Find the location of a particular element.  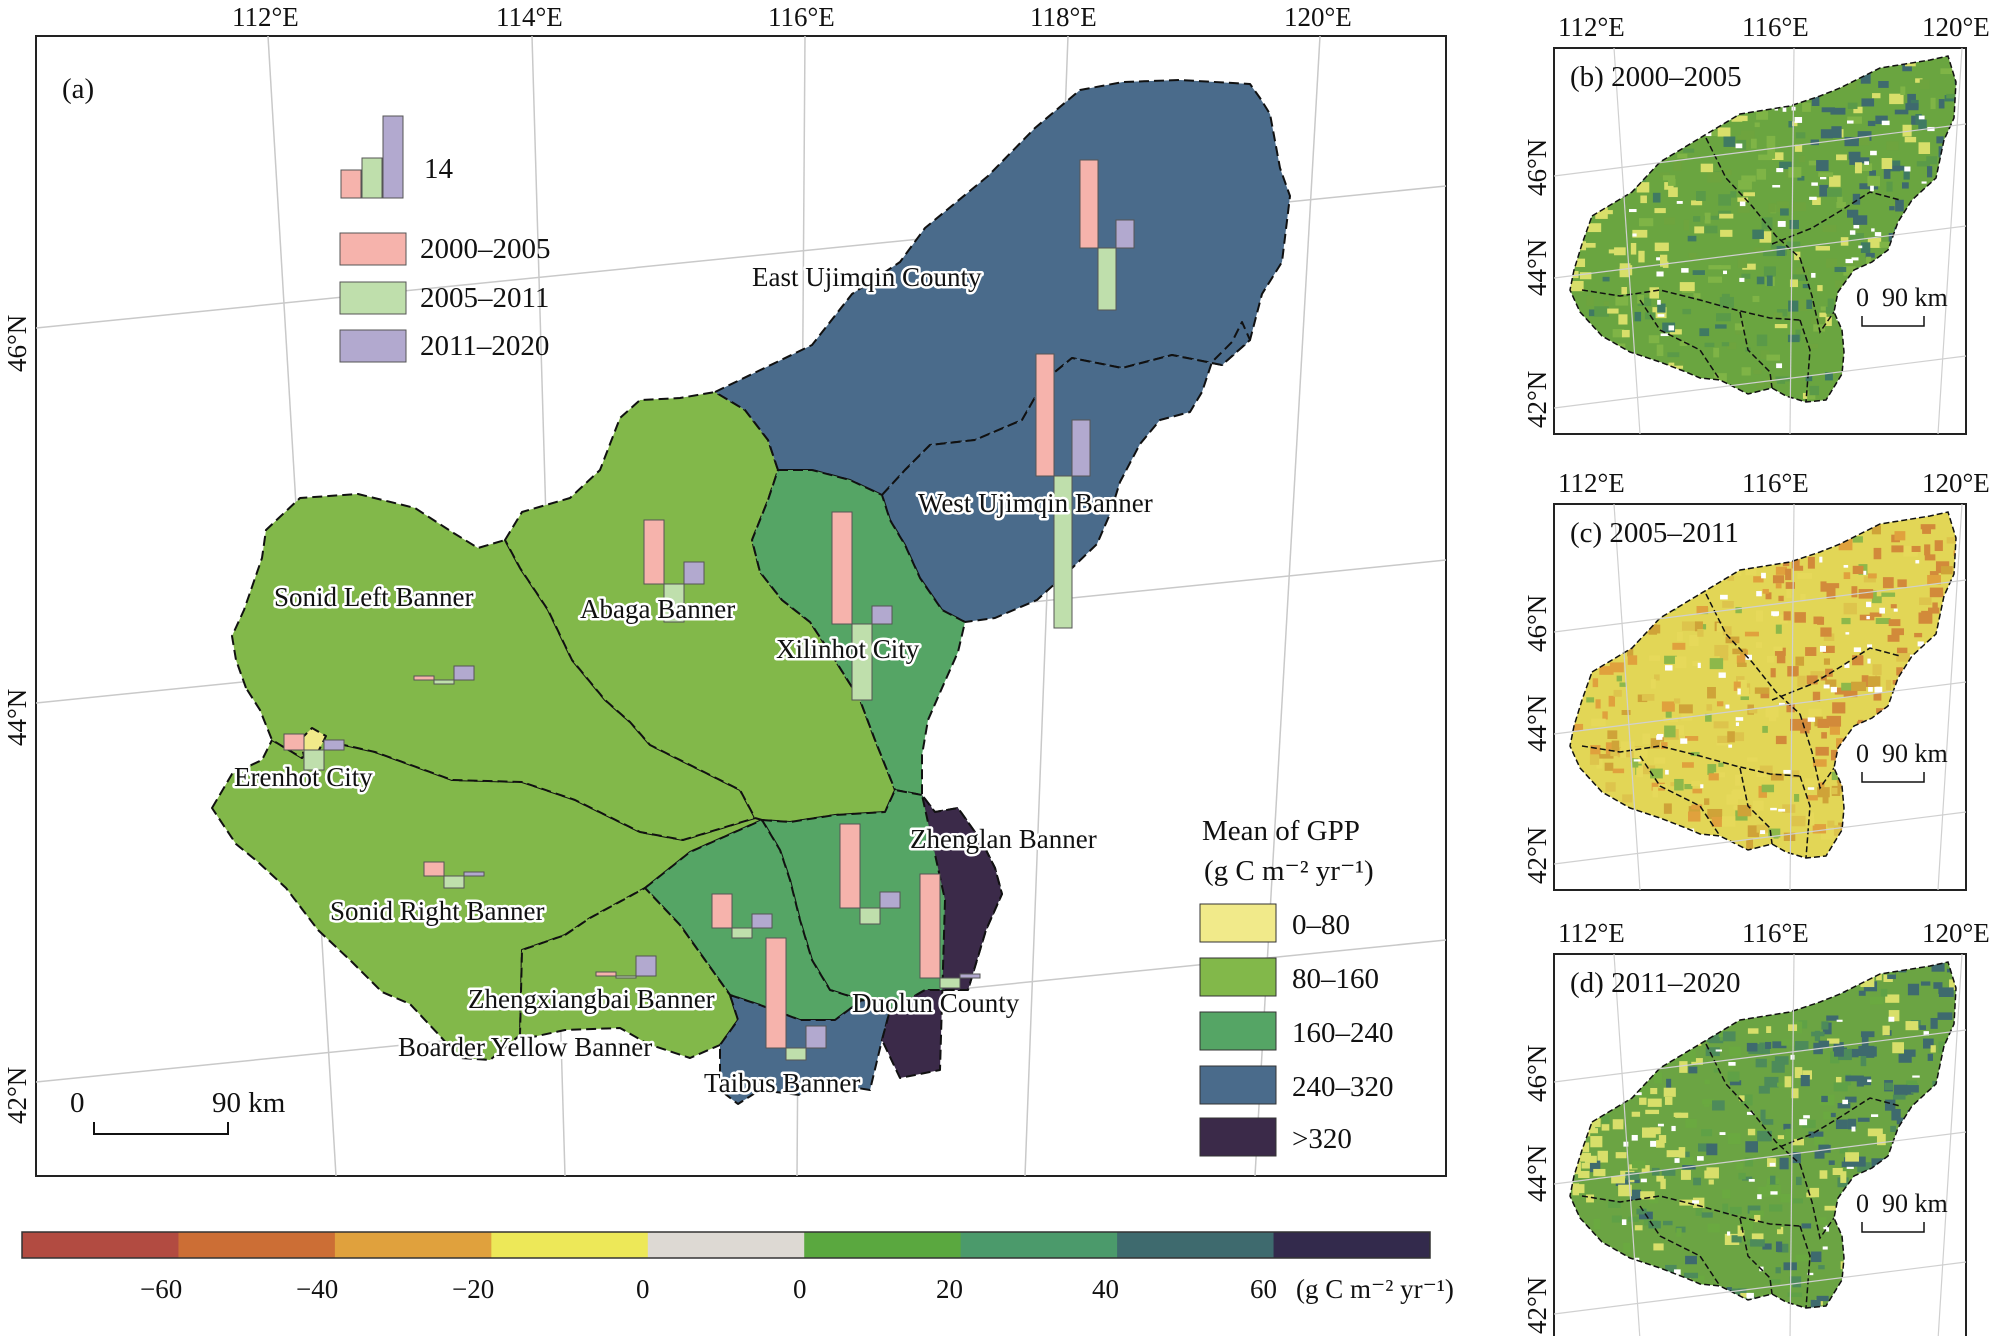

bar-glyph-xilinhot is located at coordinates (862, 606).